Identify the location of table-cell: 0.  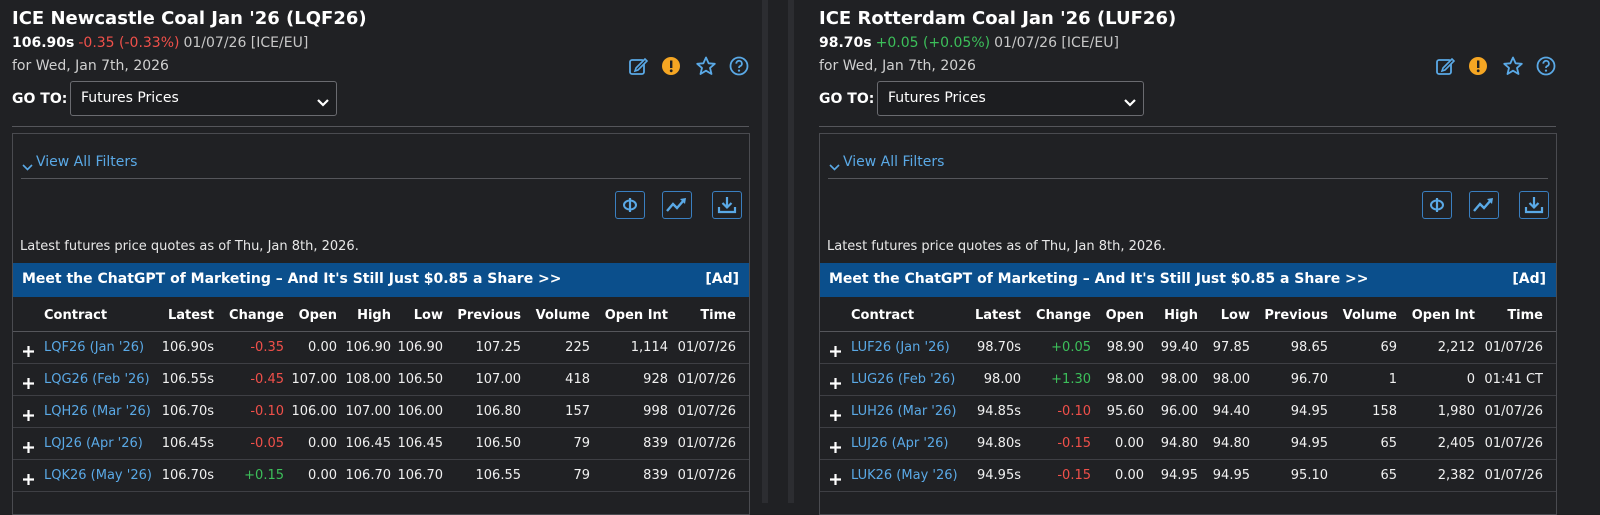
(1470, 379).